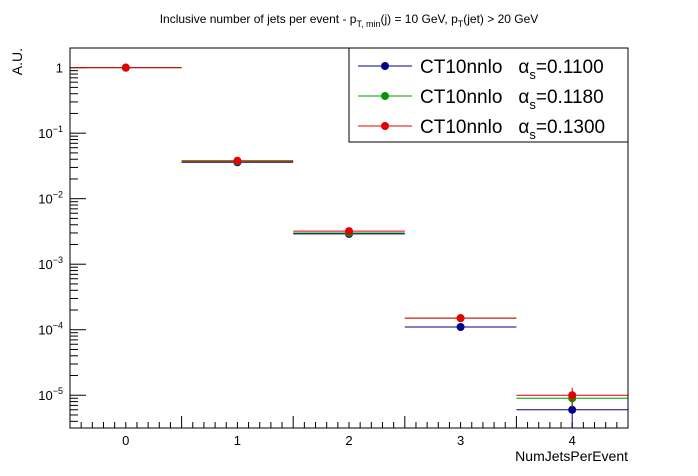 The width and height of the screenshot is (698, 476). What do you see at coordinates (512, 129) in the screenshot?
I see `legend-label: CT10nnlo αs=0.1300` at bounding box center [512, 129].